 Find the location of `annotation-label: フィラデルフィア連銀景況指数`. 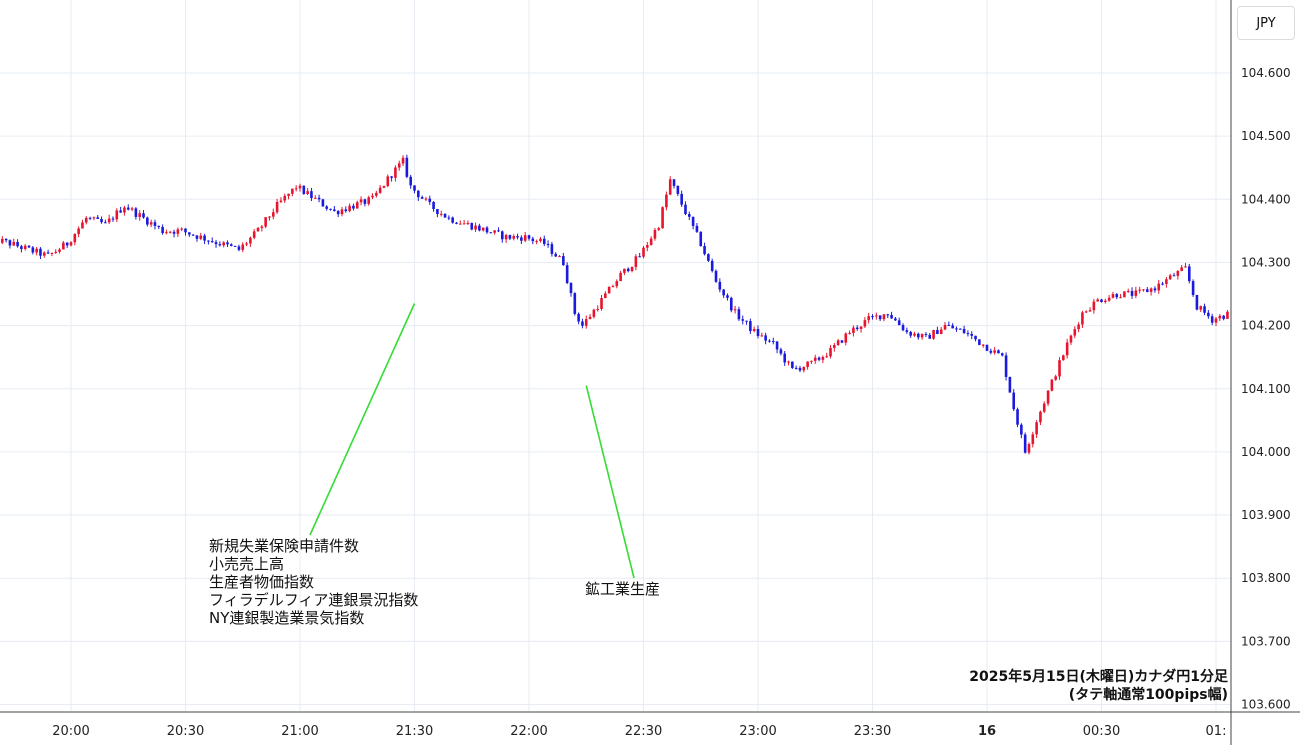

annotation-label: フィラデルフィア連銀景況指数 is located at coordinates (314, 600).